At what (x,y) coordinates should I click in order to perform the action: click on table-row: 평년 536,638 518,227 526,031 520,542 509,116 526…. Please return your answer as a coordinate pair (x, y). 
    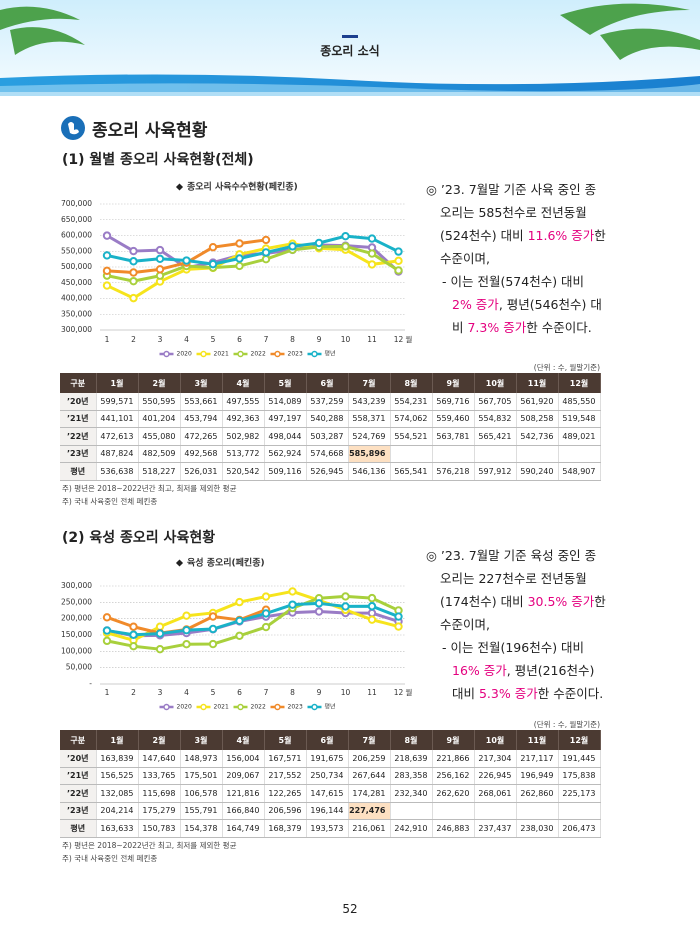
    Looking at the image, I should click on (330, 471).